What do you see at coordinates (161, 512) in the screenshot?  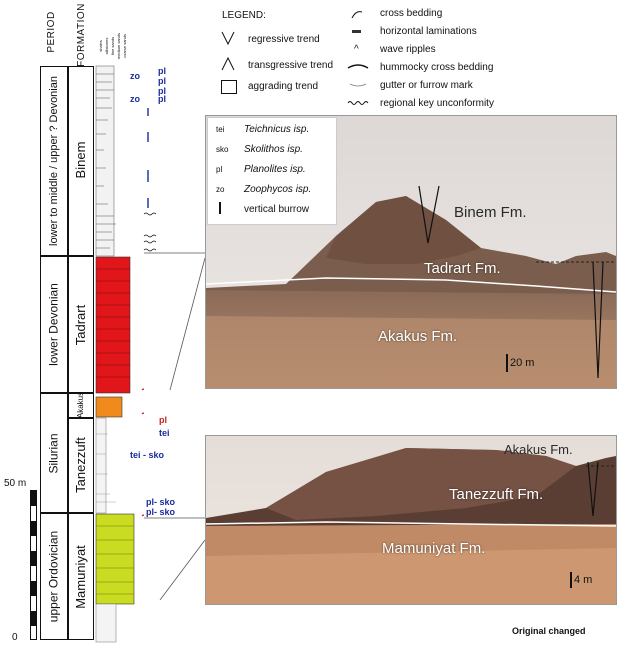 I see `trace-label-pl-sko-2: pl- sko` at bounding box center [161, 512].